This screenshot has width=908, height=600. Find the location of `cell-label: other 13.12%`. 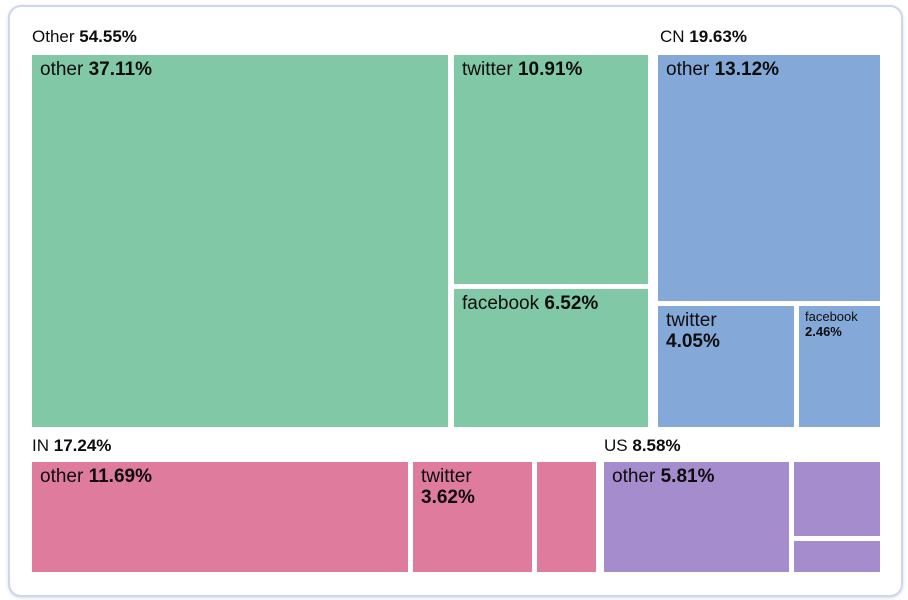

cell-label: other 13.12% is located at coordinates (769, 69).